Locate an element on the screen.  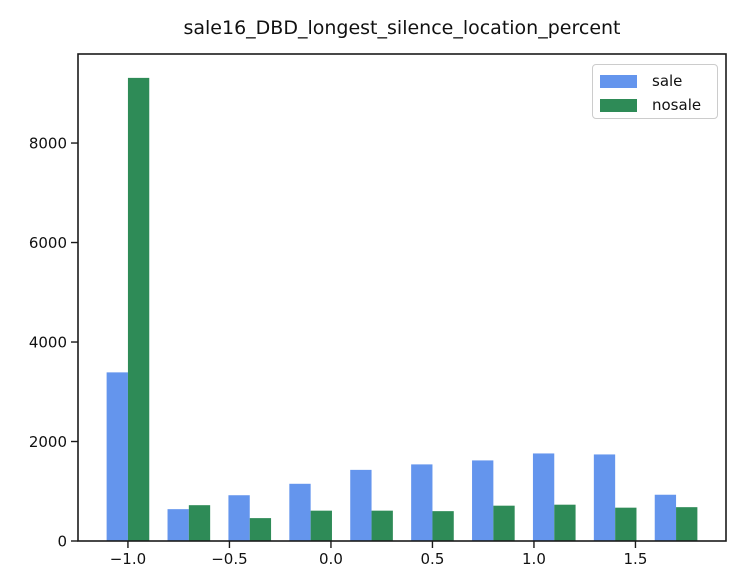
legend-label-sale: sale is located at coordinates (667, 80).